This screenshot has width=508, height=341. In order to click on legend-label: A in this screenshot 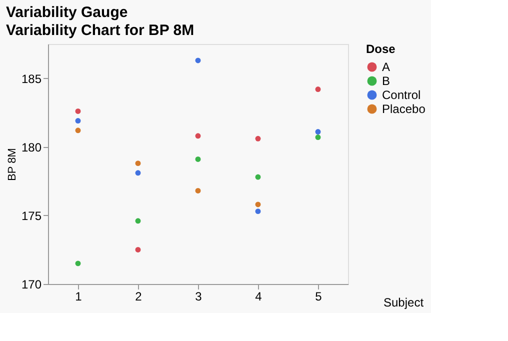, I will do `click(386, 67)`.